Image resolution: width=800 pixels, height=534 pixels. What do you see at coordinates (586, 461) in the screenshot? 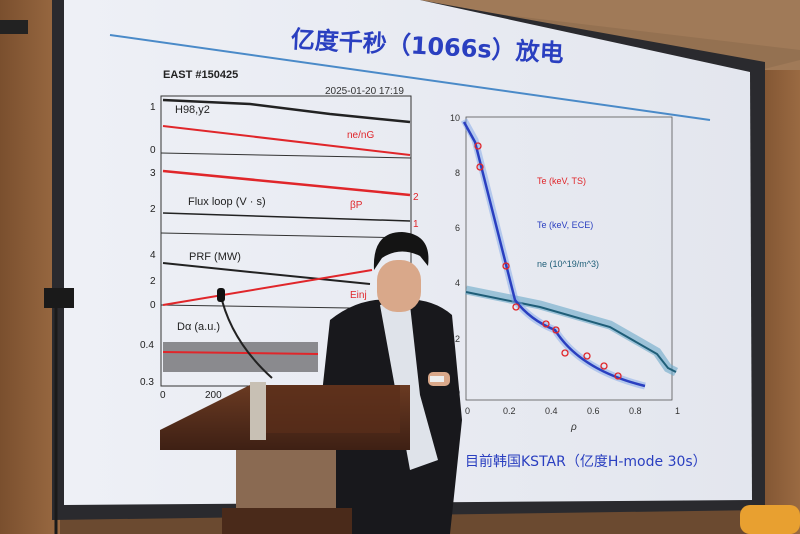
I see `kstar-caption: 目前韩国KSTAR（亿度H-mode 30s）` at bounding box center [586, 461].